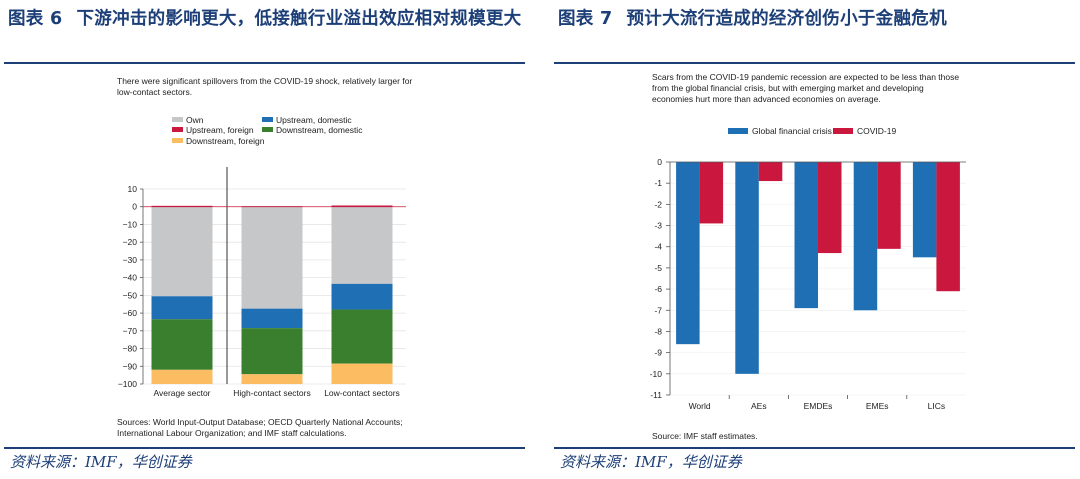  What do you see at coordinates (656, 395) in the screenshot?
I see `y-tick-label: -11` at bounding box center [656, 395].